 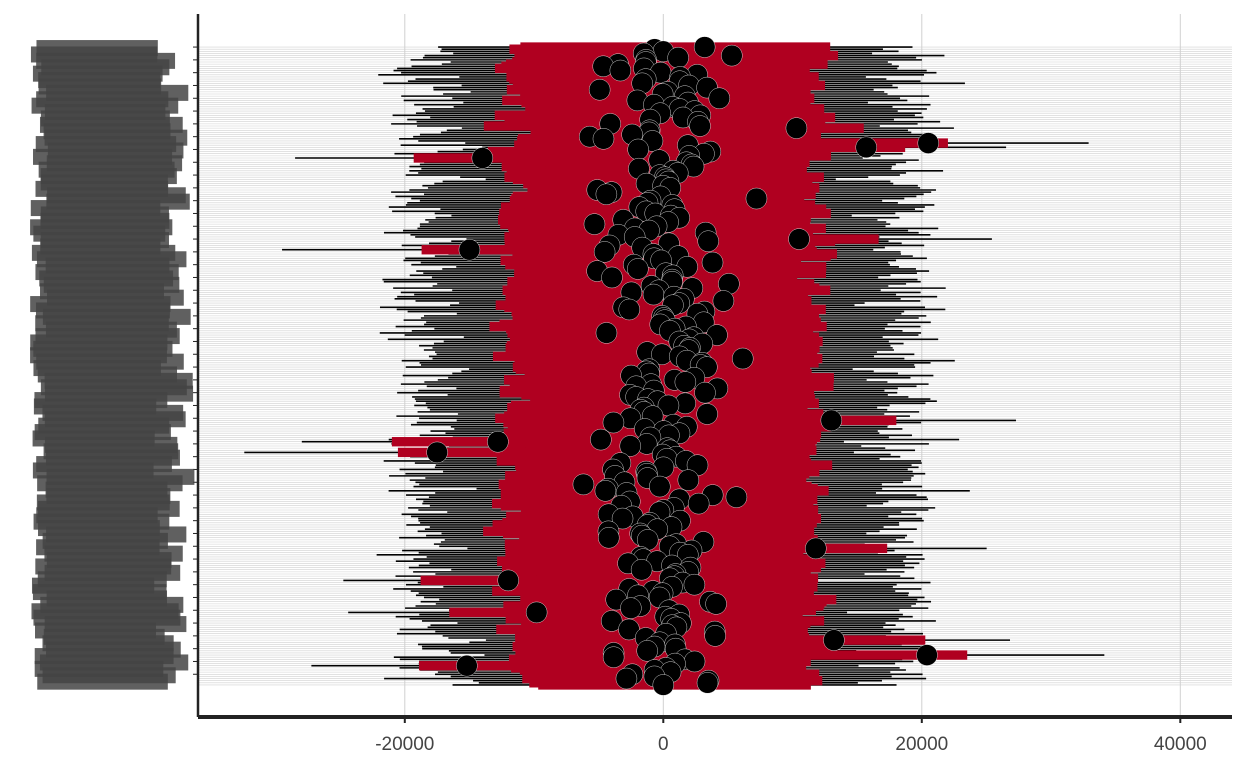 I want to click on x-tick-label: 0, so click(x=663, y=744).